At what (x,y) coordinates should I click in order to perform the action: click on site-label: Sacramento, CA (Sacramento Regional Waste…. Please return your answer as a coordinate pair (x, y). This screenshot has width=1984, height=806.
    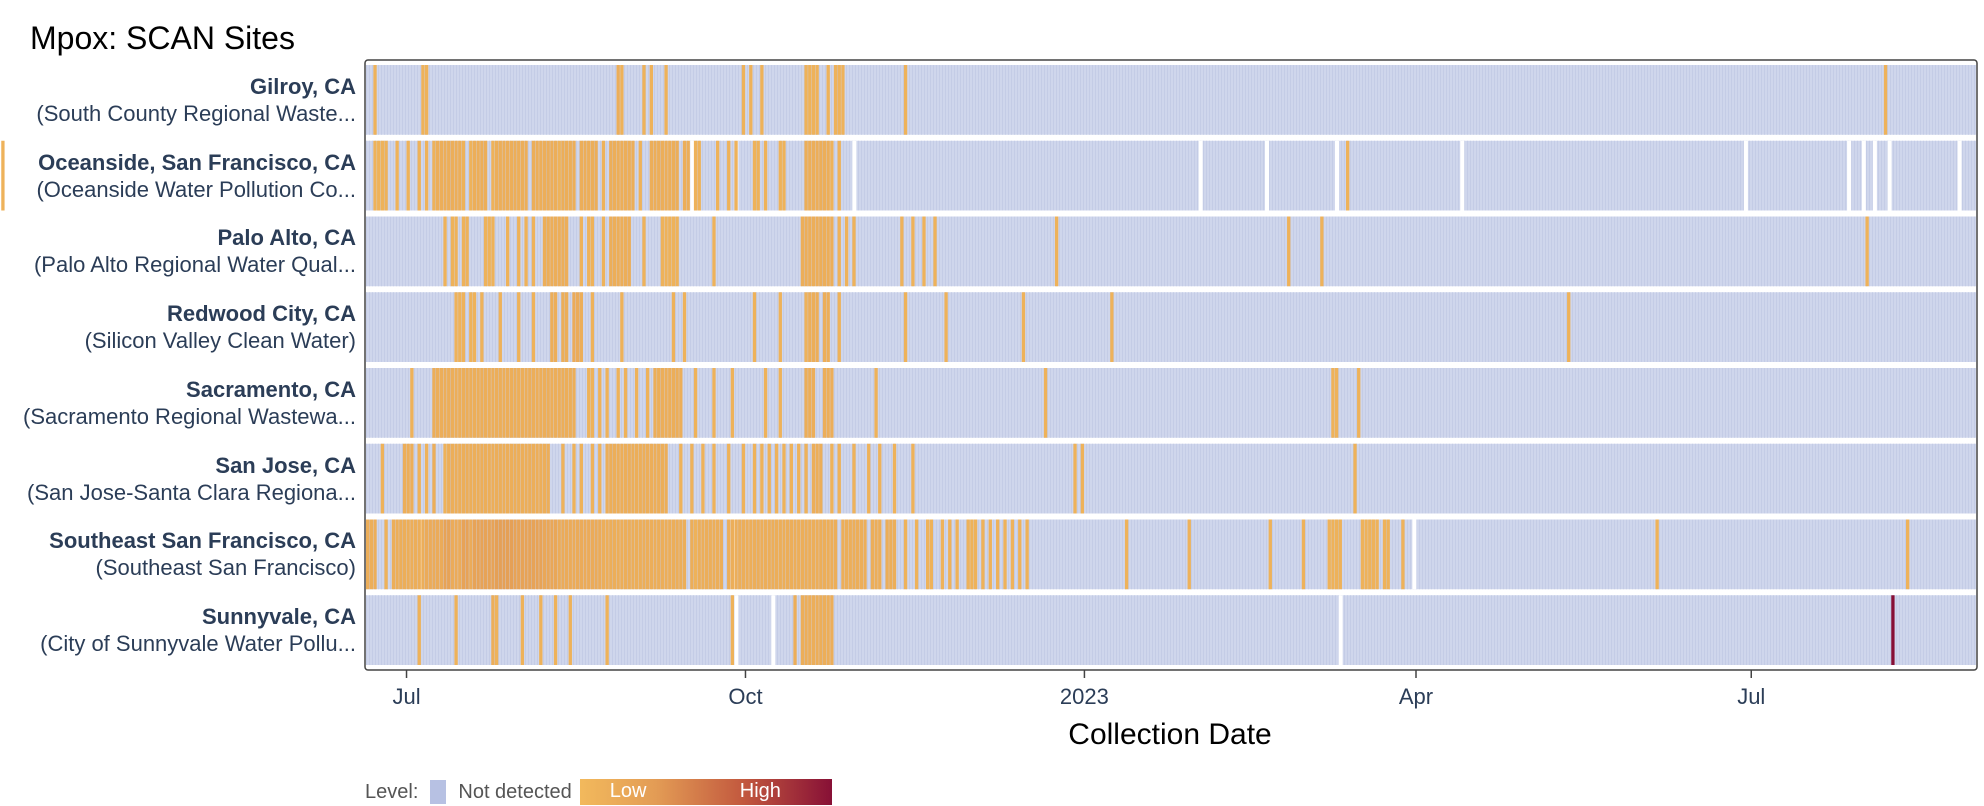
    Looking at the image, I should click on (178, 403).